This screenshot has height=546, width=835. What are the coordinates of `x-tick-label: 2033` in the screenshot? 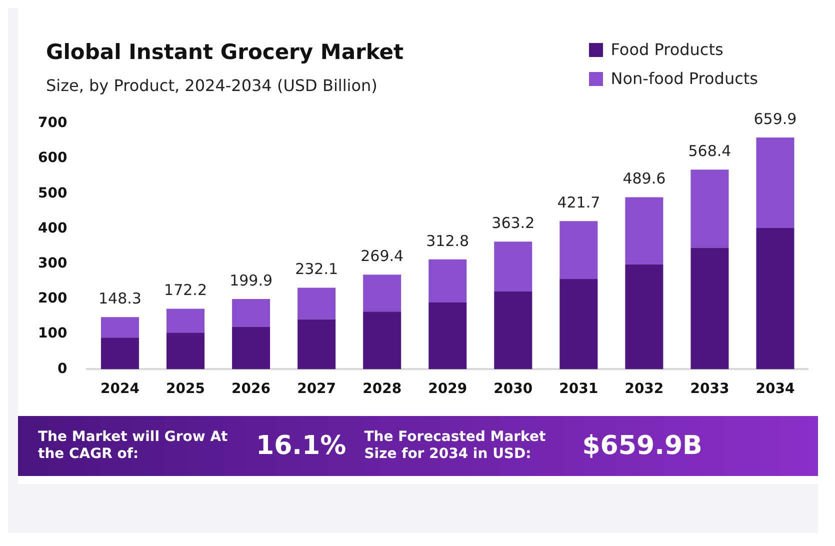 It's located at (710, 389).